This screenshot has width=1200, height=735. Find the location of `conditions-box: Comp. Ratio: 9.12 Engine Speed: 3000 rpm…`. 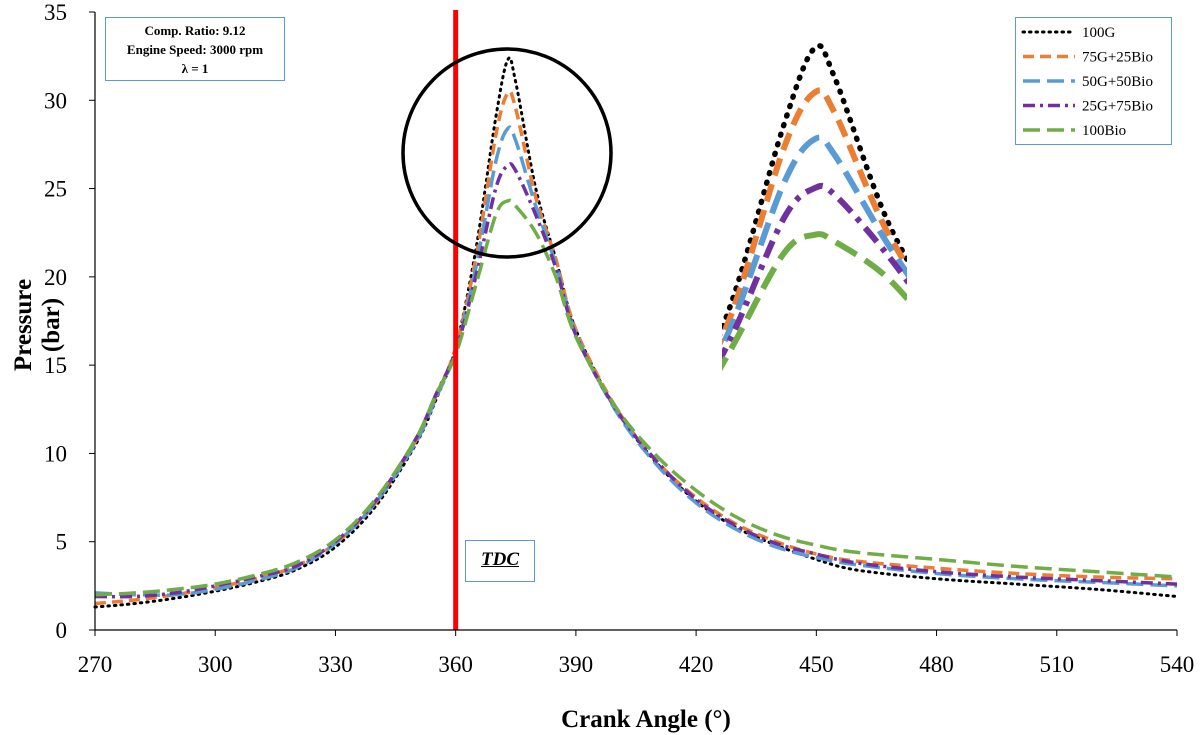

conditions-box: Comp. Ratio: 9.12 Engine Speed: 3000 rpm… is located at coordinates (195, 49).